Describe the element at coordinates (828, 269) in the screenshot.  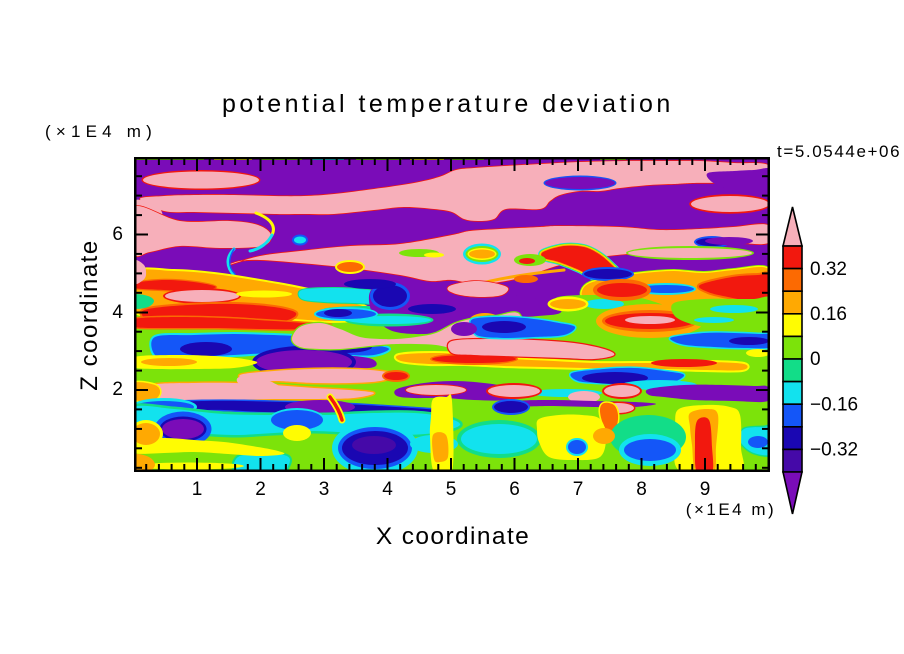
I see `svg-text: 0.32` at that location.